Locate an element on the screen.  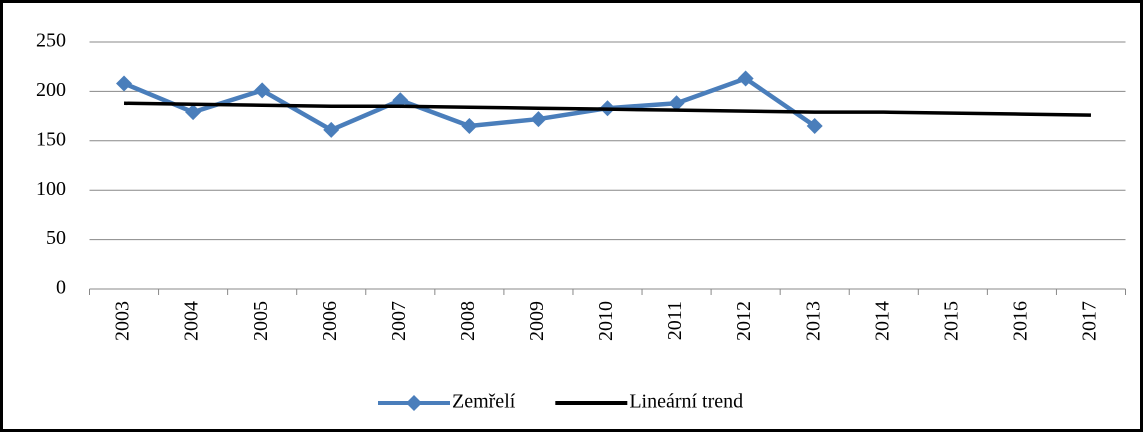
x-tick-label: 2005 is located at coordinates (261, 321).